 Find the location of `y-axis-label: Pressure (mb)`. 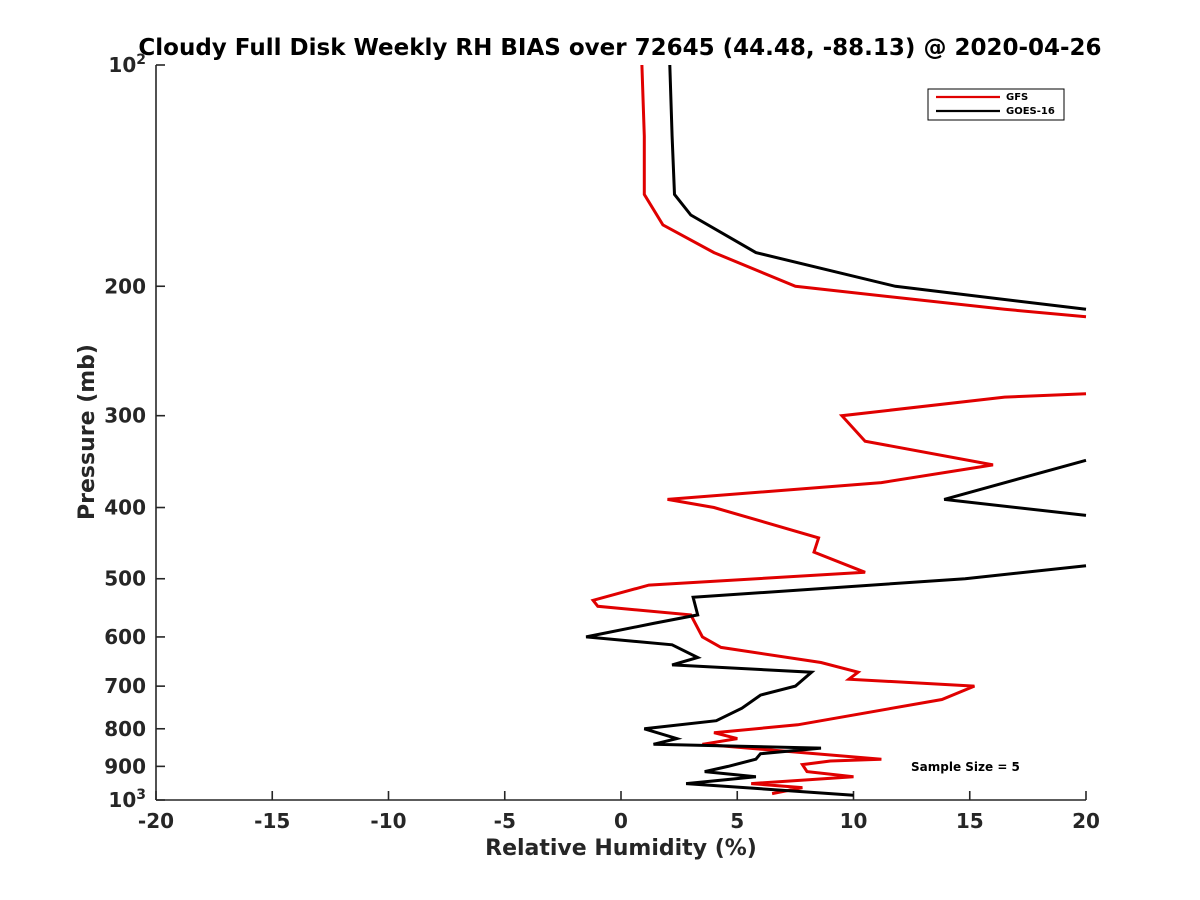

y-axis-label: Pressure (mb) is located at coordinates (87, 432).